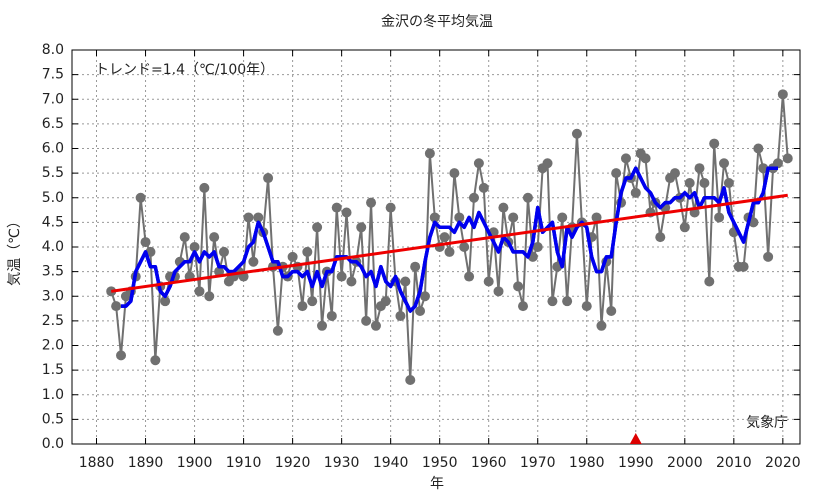 The image size is (833, 498). I want to click on y-tick-label: 4.0, so click(53, 247).